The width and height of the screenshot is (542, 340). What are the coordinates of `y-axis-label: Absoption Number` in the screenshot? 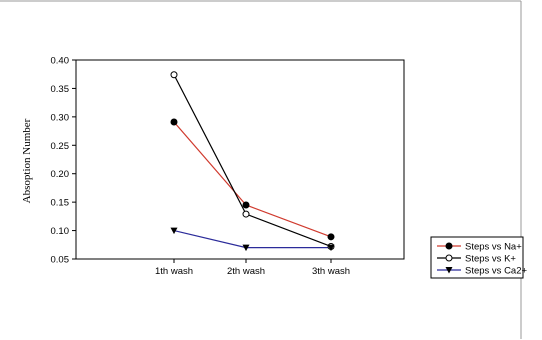 It's located at (27, 160).